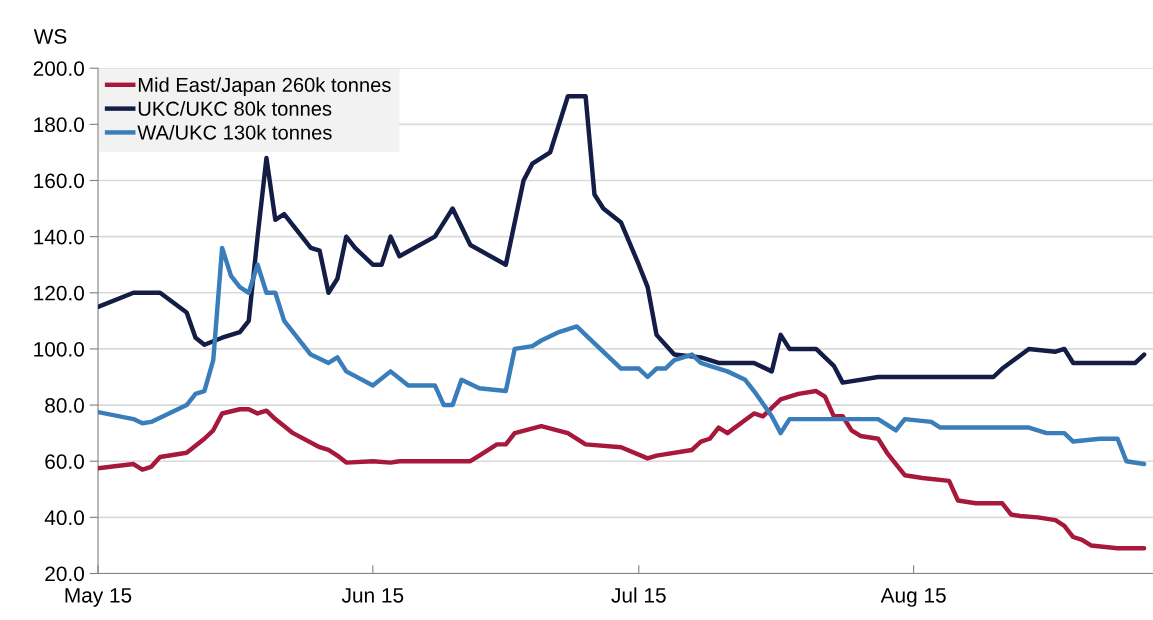 This screenshot has height=620, width=1153. Describe the element at coordinates (235, 108) in the screenshot. I see `legend-label: UKC/UKC 80k tonnes` at that location.